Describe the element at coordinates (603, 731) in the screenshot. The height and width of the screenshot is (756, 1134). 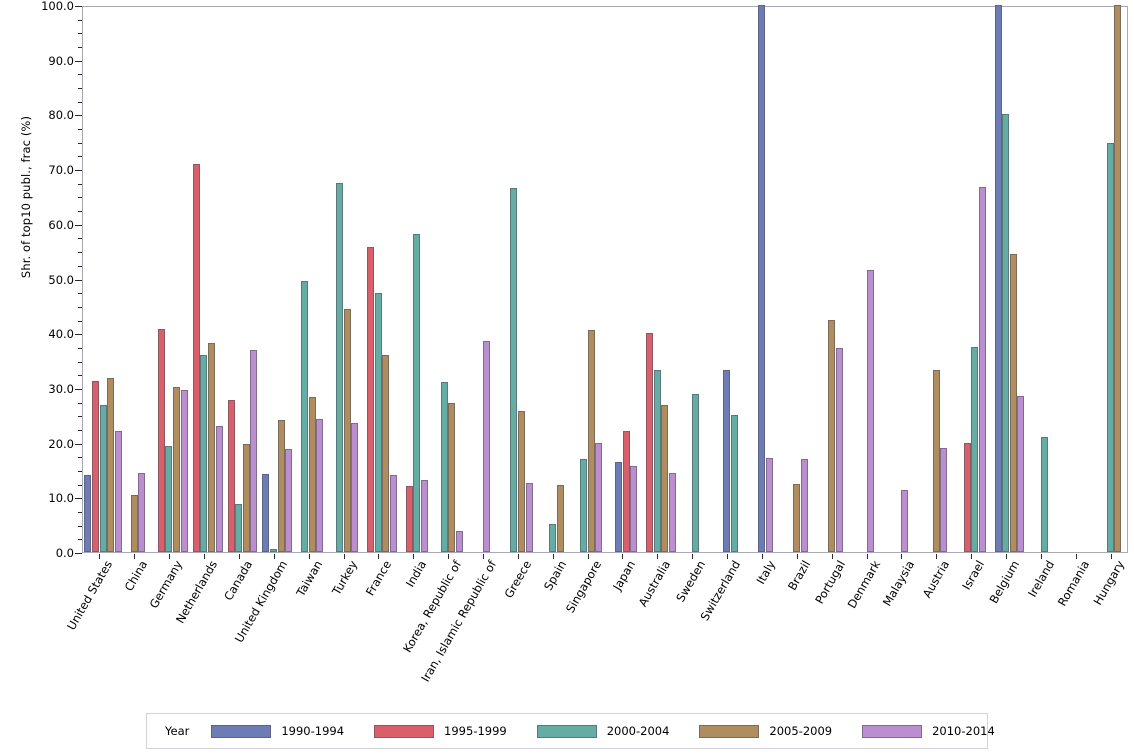
I see `legend-item: 2000-2004` at that location.